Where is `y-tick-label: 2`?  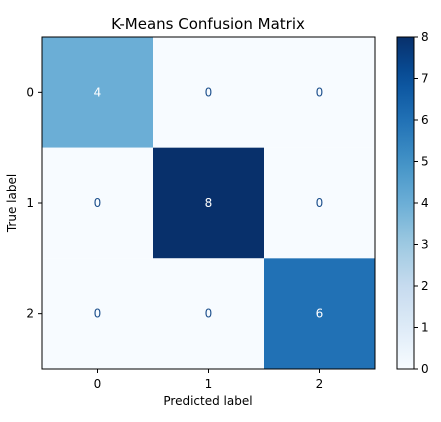 y-tick-label: 2 is located at coordinates (30, 314).